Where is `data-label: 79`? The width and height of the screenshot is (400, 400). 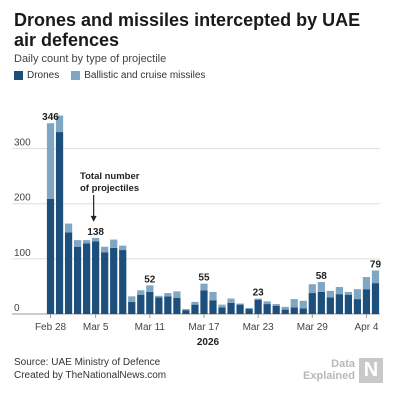 data-label: 79 is located at coordinates (376, 264).